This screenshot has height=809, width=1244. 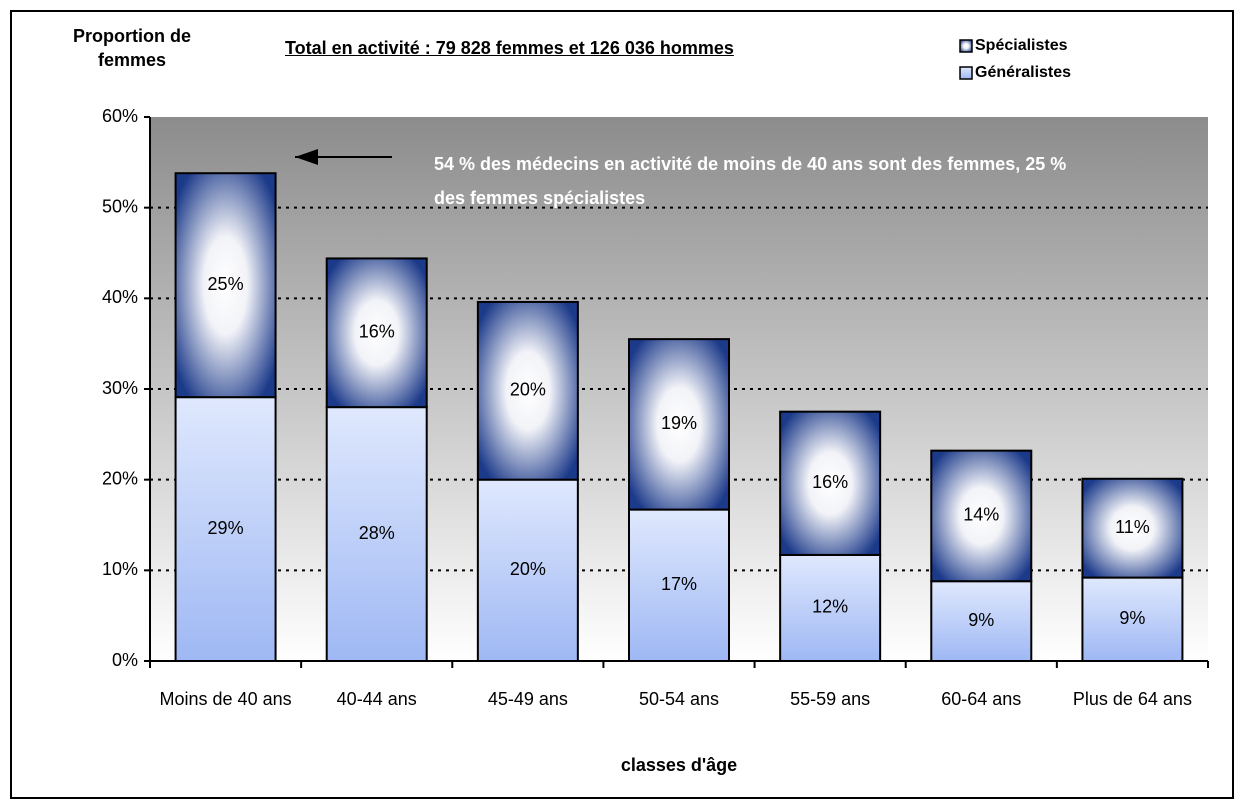 I want to click on y-axis-label: Proportion de femmes, so click(x=132, y=48).